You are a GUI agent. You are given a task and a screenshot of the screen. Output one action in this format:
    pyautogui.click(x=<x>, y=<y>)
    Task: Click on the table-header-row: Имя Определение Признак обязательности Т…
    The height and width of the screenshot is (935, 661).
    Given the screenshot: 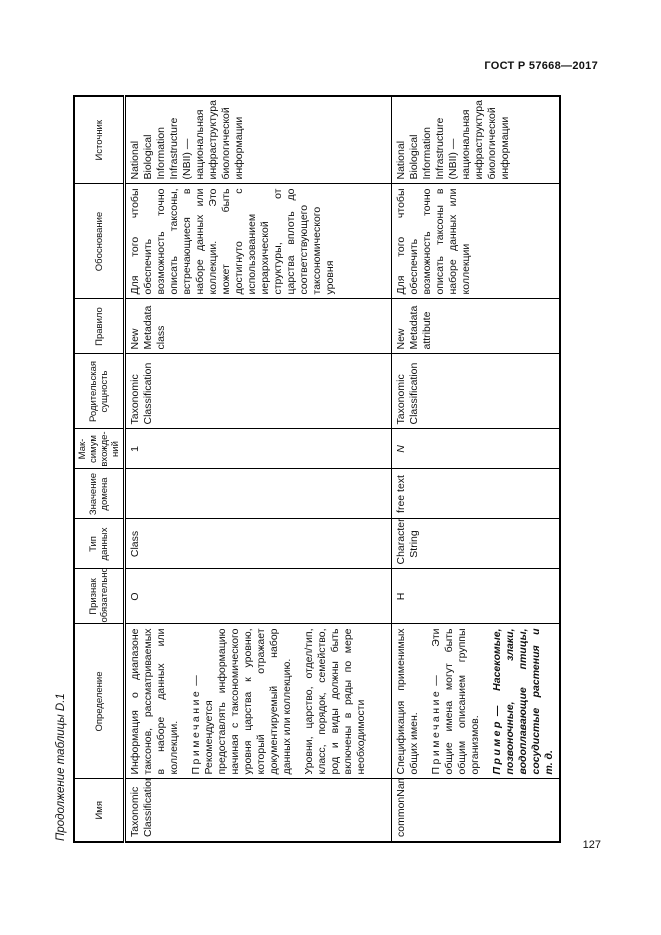 What is the action you would take?
    pyautogui.click(x=99, y=469)
    